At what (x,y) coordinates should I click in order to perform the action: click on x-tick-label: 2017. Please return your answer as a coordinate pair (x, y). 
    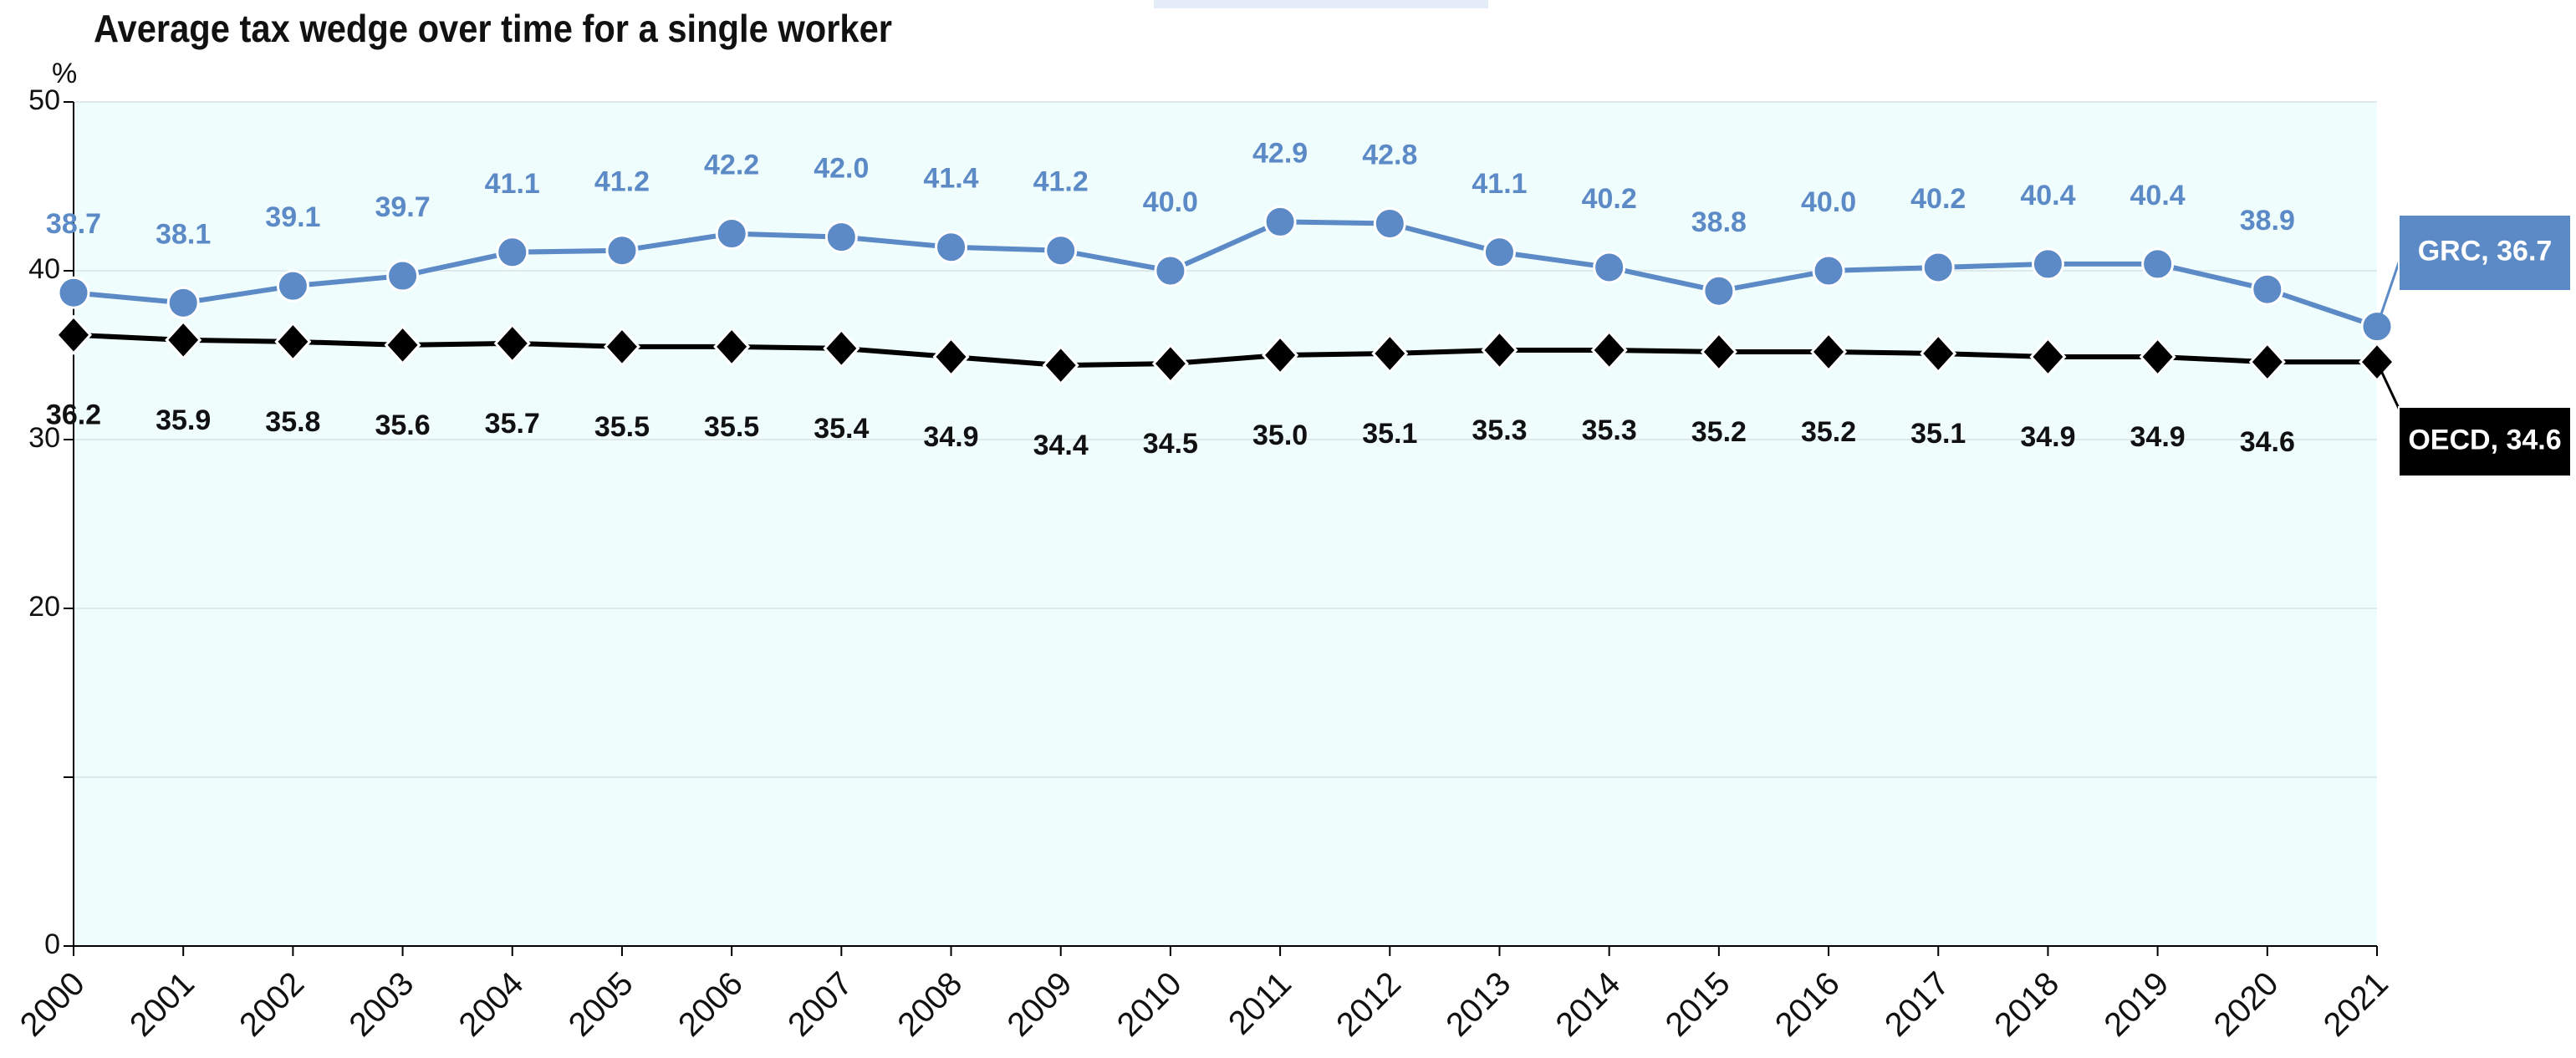
    Looking at the image, I should click on (1917, 1005).